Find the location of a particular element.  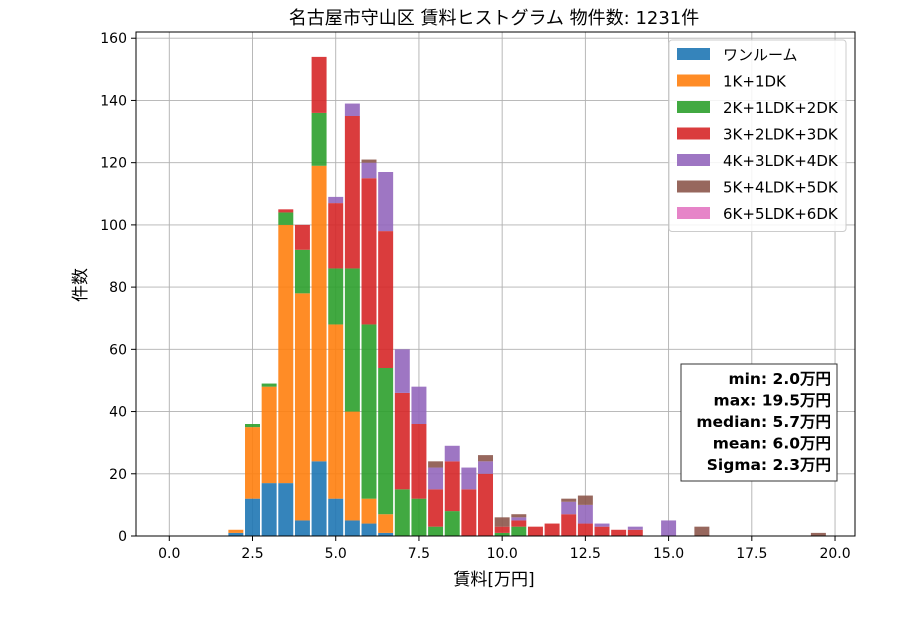

stats-line: max: 19.5万円 is located at coordinates (772, 401).